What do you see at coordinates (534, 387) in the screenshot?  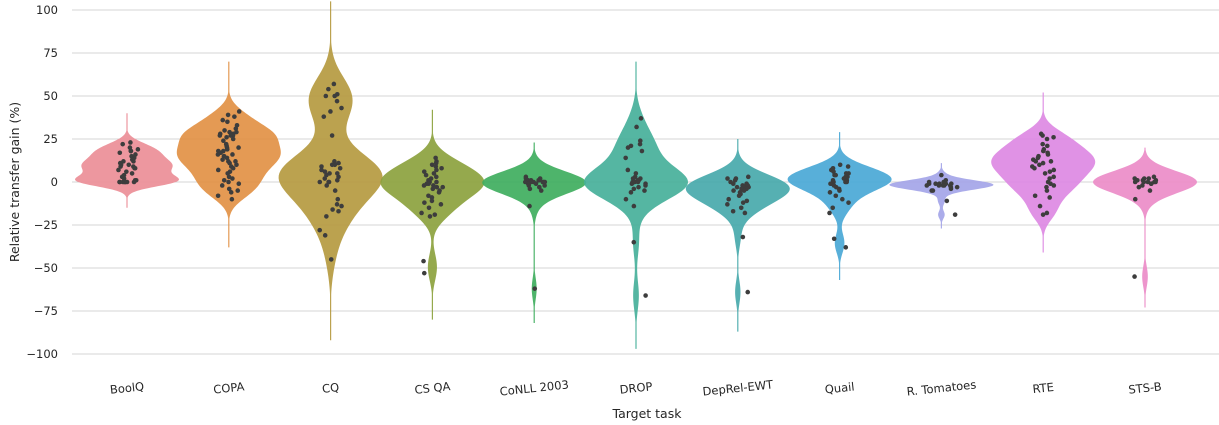 I see `x-tick-label: CoNLL 2003` at bounding box center [534, 387].